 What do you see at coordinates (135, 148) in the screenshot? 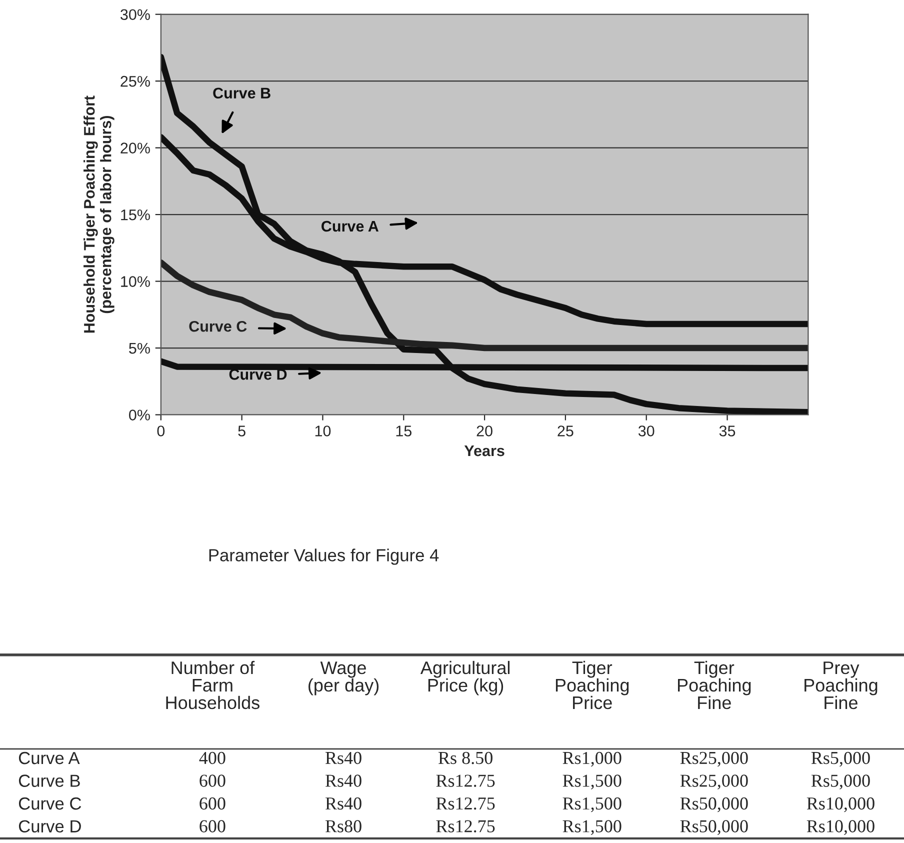
I see `y-tick-label: 20%` at bounding box center [135, 148].